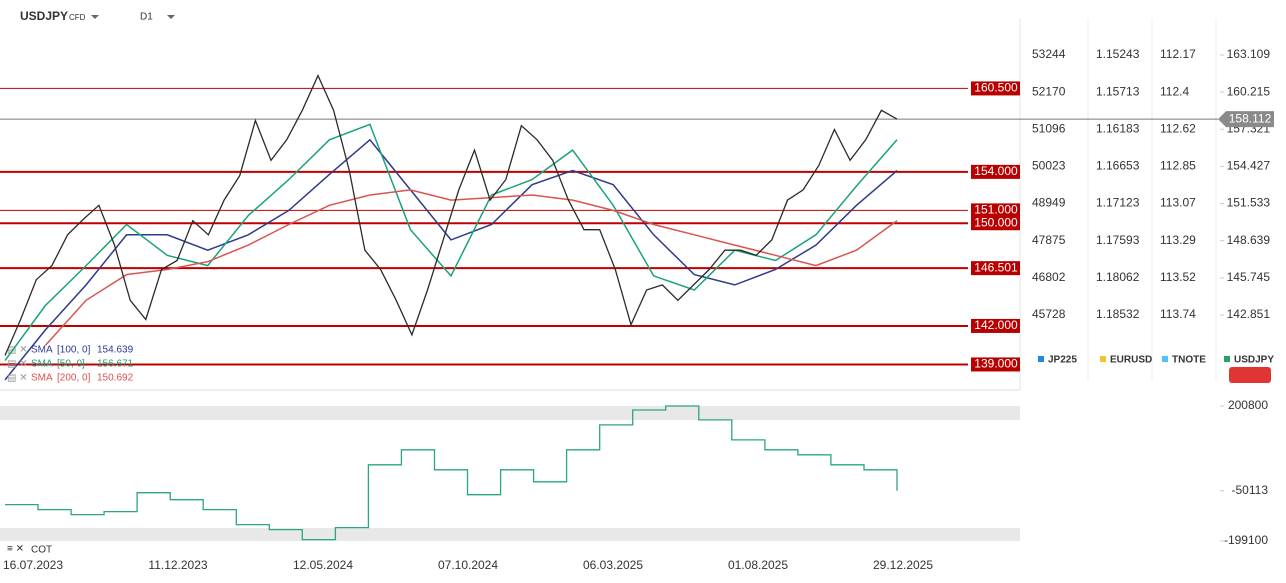  I want to click on compare-tick-label: 48949, so click(1049, 203).